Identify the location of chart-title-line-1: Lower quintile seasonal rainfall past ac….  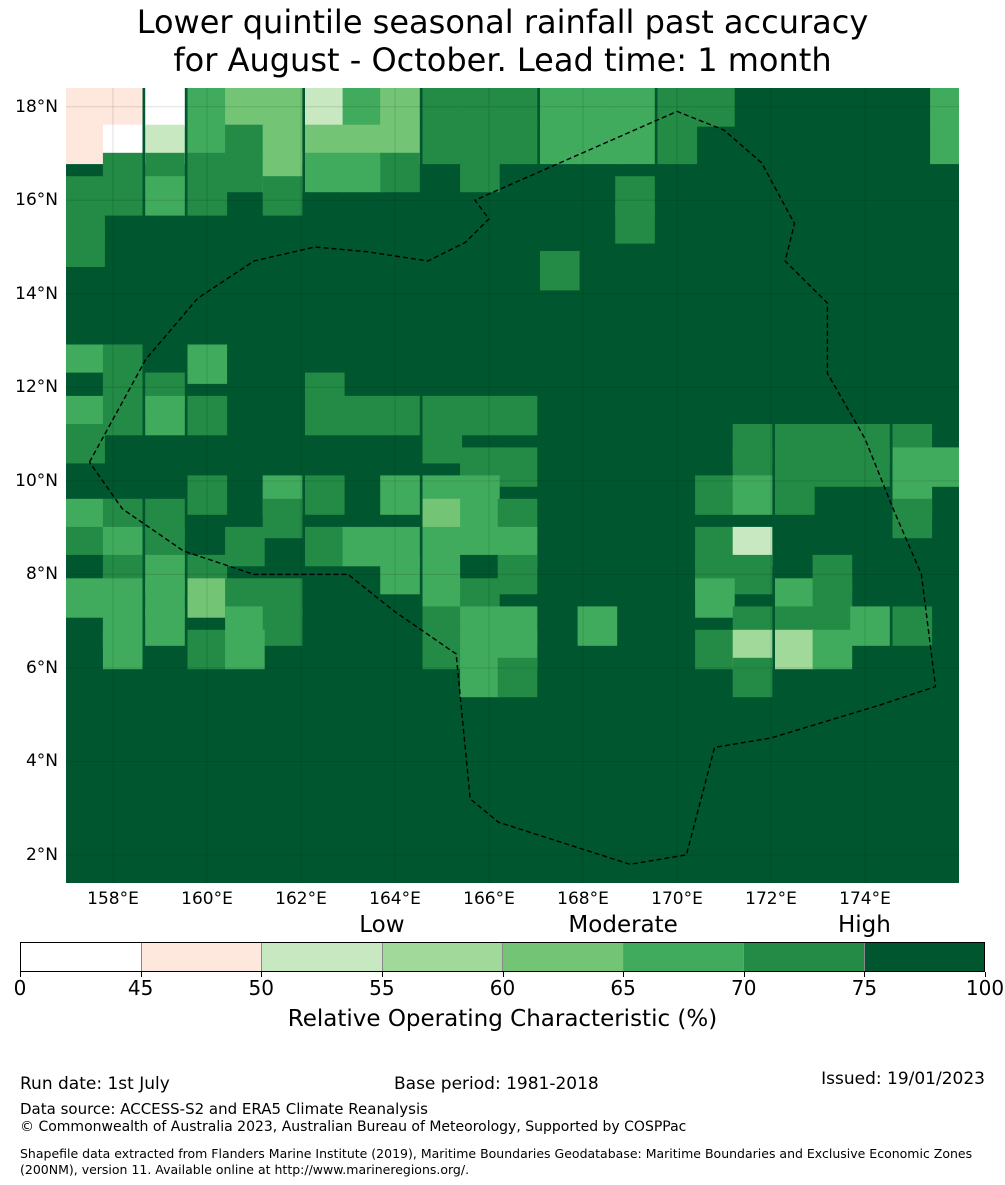
(502, 22).